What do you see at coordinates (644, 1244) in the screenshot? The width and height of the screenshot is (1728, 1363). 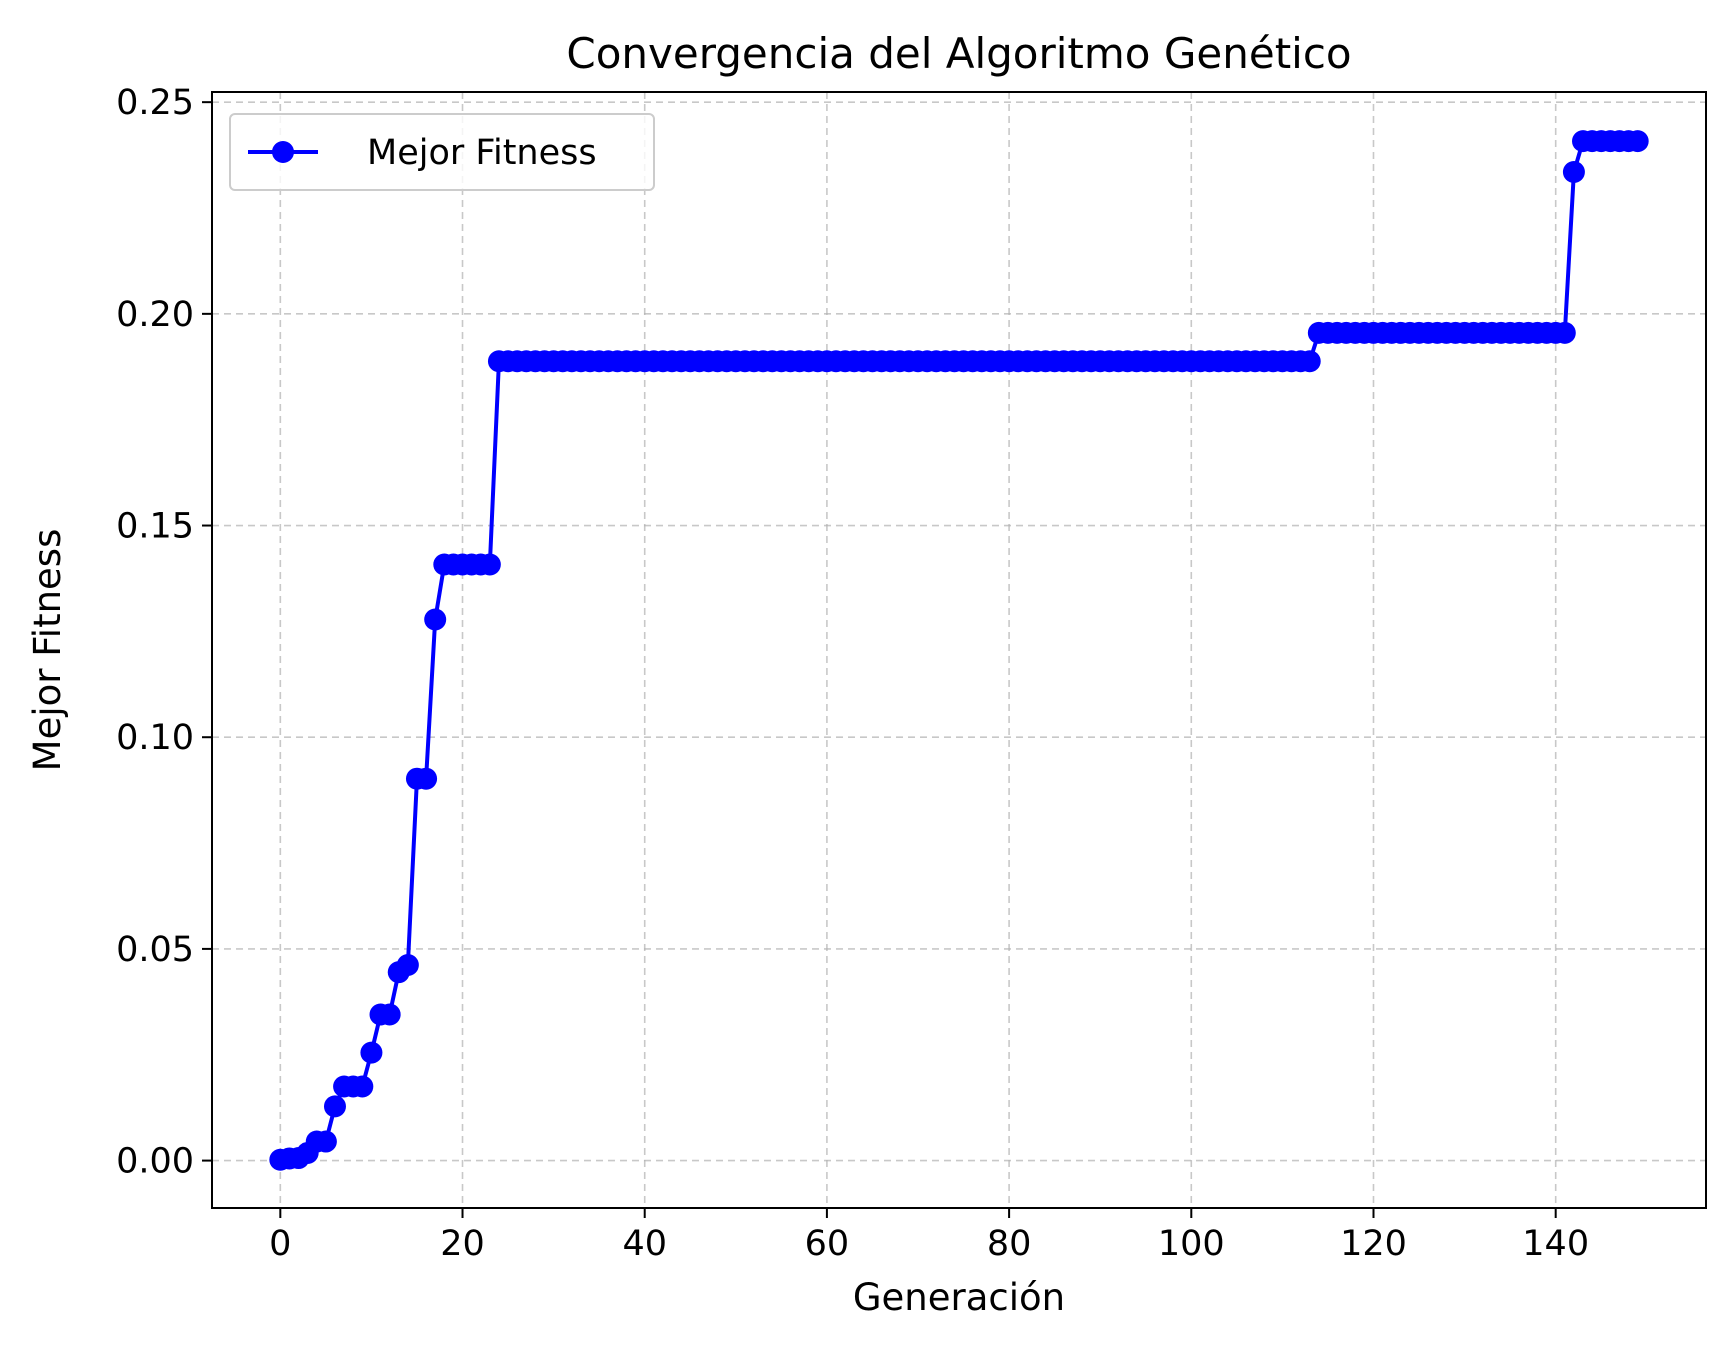 I see `x-tick-label: 40` at bounding box center [644, 1244].